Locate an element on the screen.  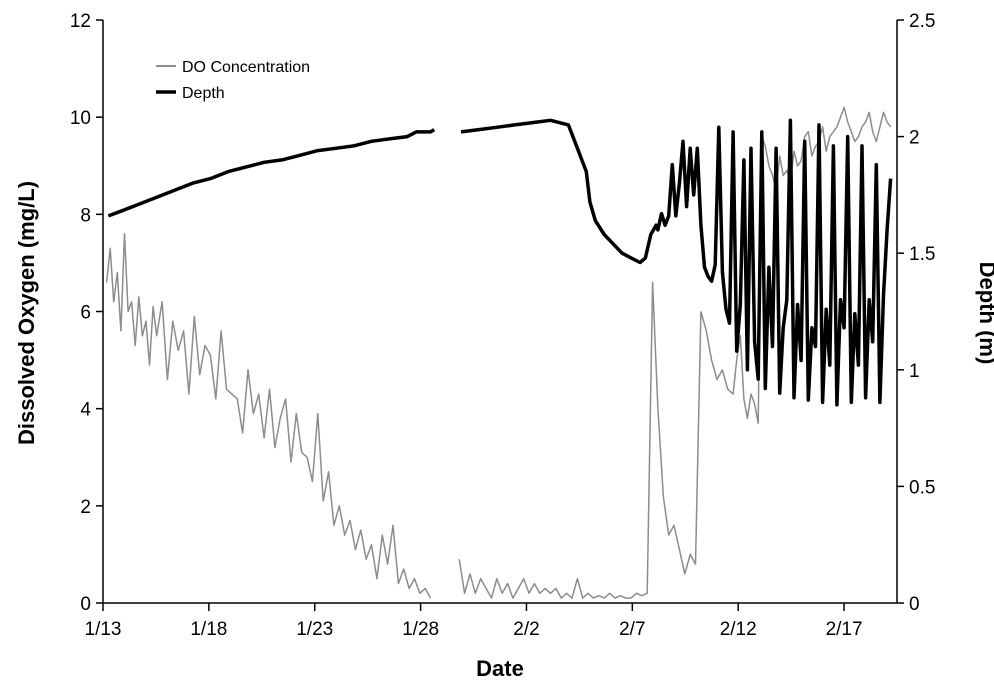
y-tick-label: 12 is located at coordinates (80, 21).